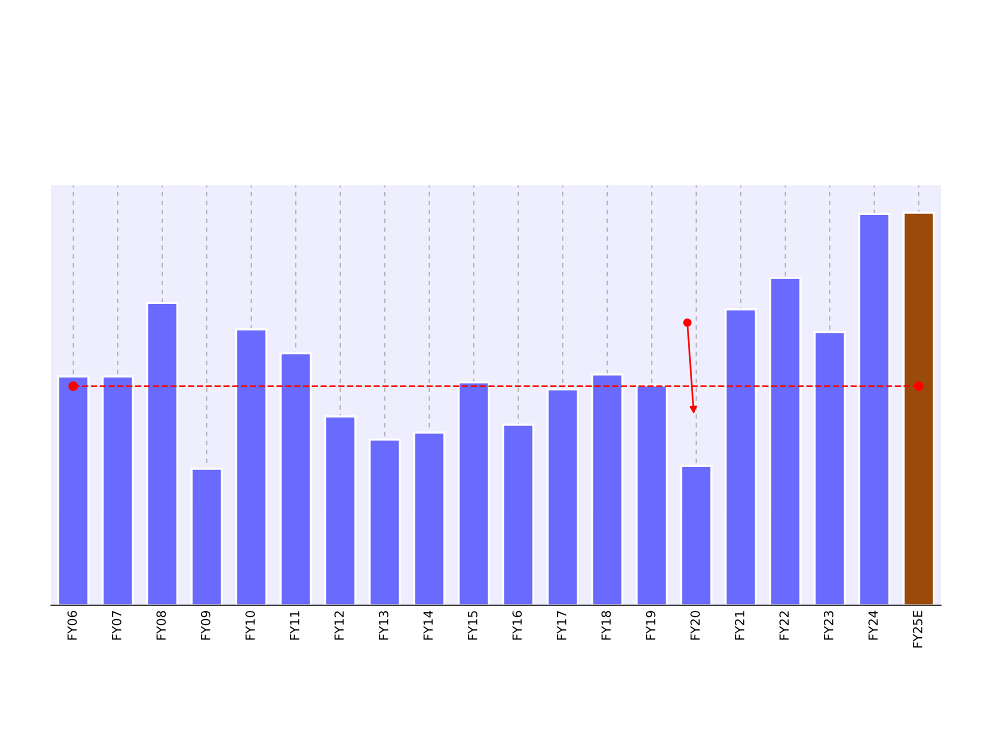 The width and height of the screenshot is (1000, 750). What do you see at coordinates (829, 625) in the screenshot?
I see `x-tick-label: FY23` at bounding box center [829, 625].